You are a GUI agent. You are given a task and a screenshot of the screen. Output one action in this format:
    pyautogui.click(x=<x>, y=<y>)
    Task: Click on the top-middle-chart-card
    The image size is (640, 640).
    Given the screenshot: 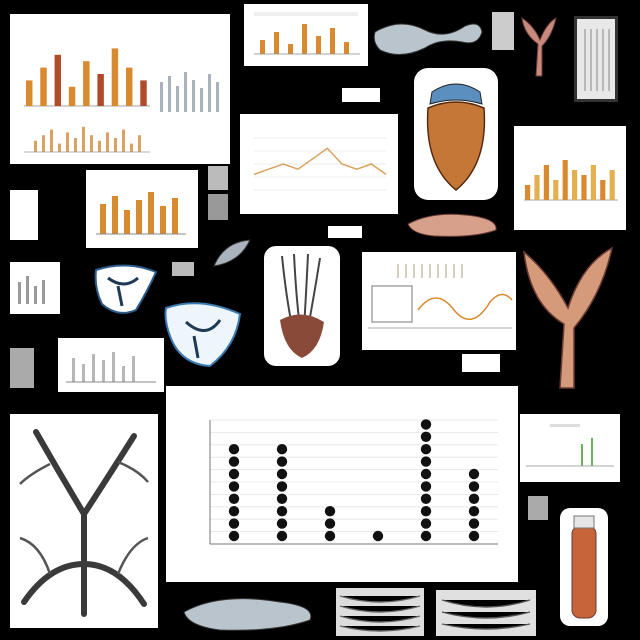 What is the action you would take?
    pyautogui.click(x=306, y=35)
    